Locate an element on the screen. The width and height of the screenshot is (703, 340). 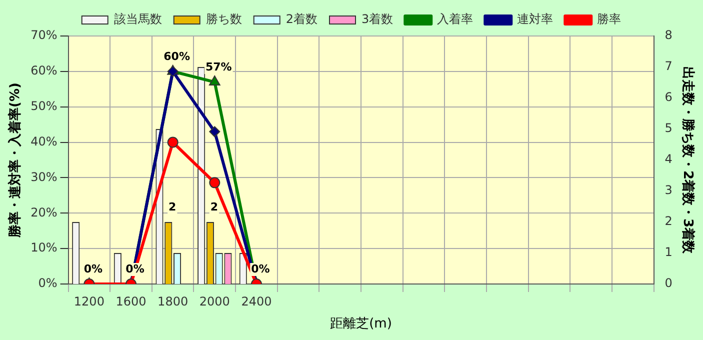
y2-tick-label: 6 is located at coordinates (668, 97).